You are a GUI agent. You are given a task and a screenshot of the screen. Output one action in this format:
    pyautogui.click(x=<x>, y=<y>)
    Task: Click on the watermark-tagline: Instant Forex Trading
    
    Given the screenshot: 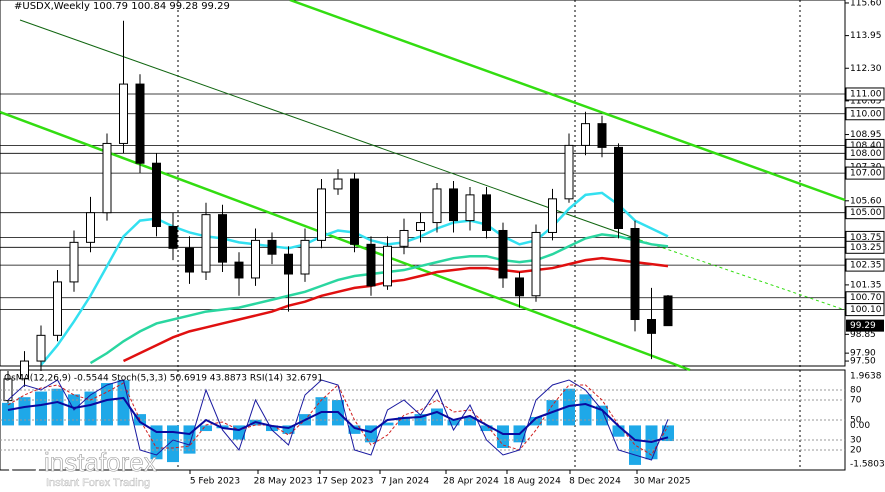 What is the action you would take?
    pyautogui.click(x=98, y=483)
    